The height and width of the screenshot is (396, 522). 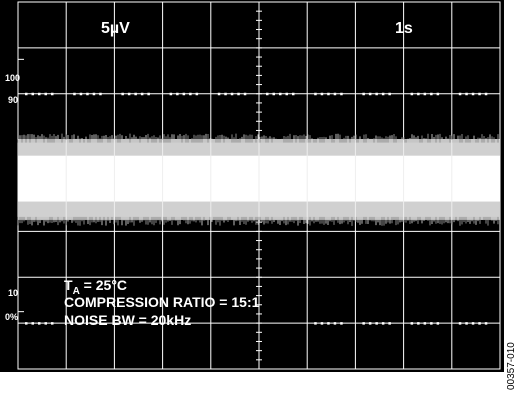 What do you see at coordinates (11, 317) in the screenshot?
I see `mark-0: 0%` at bounding box center [11, 317].